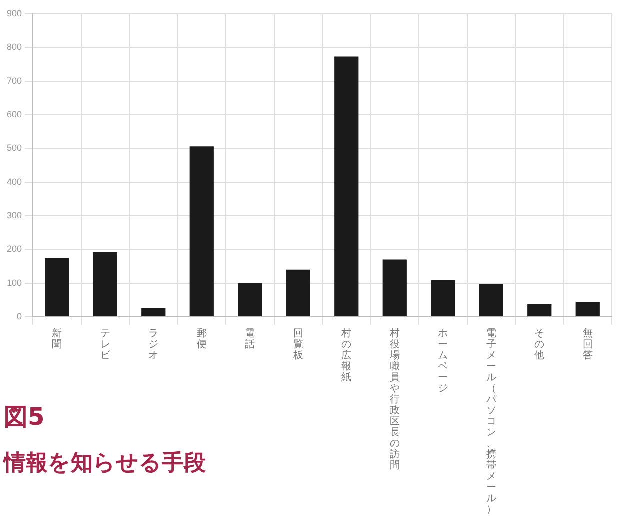 The image size is (620, 518). Describe the element at coordinates (14, 13) in the screenshot. I see `y-tick-label: 900` at that location.